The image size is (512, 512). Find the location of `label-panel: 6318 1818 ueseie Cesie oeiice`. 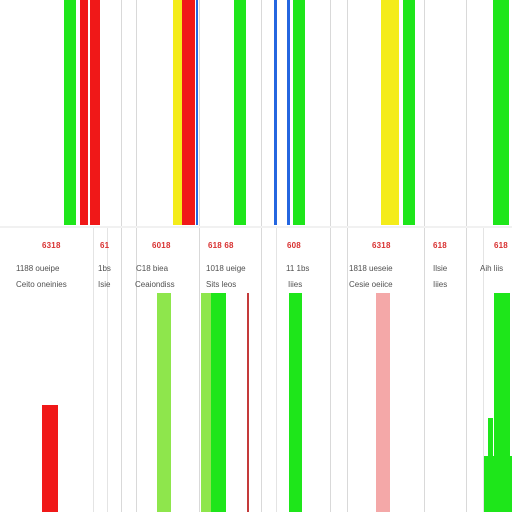

label-panel: 6318 1818 ueseie Cesie oeiice is located at coordinates (380, 264).